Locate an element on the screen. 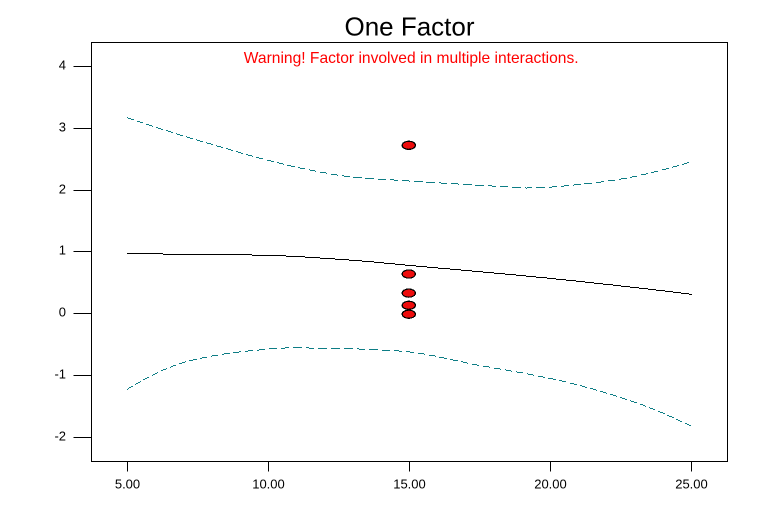 The width and height of the screenshot is (774, 511). svg-text: -2 is located at coordinates (60, 435).